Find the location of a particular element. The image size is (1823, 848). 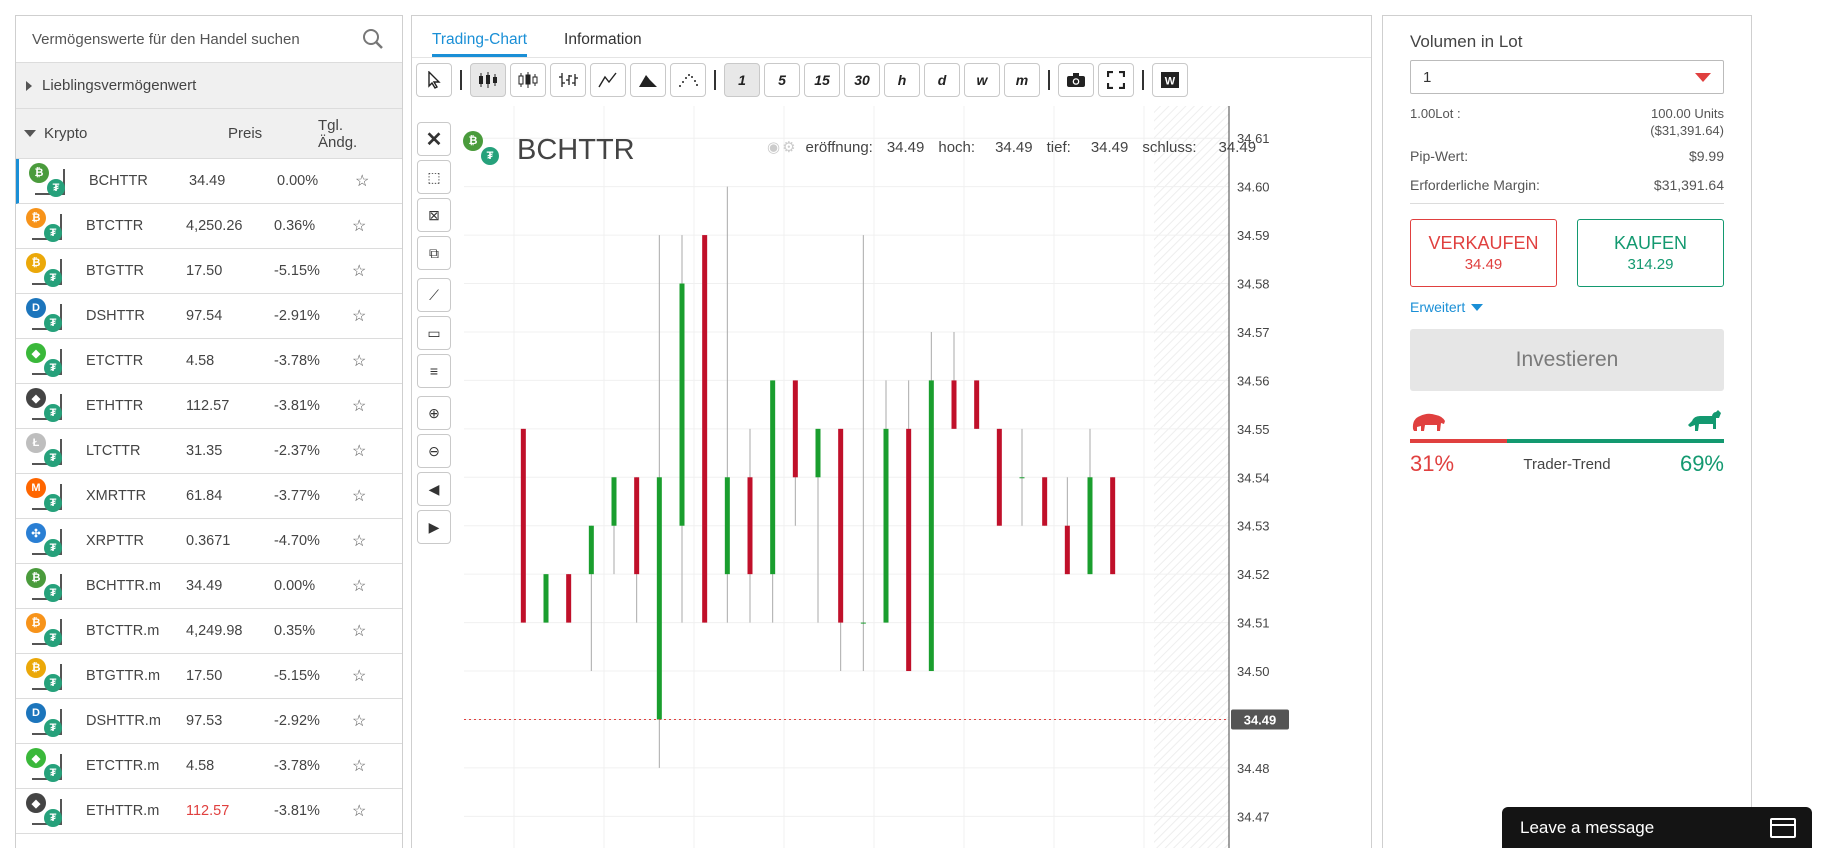

clone-drawing-button: ⧉ is located at coordinates (434, 253).